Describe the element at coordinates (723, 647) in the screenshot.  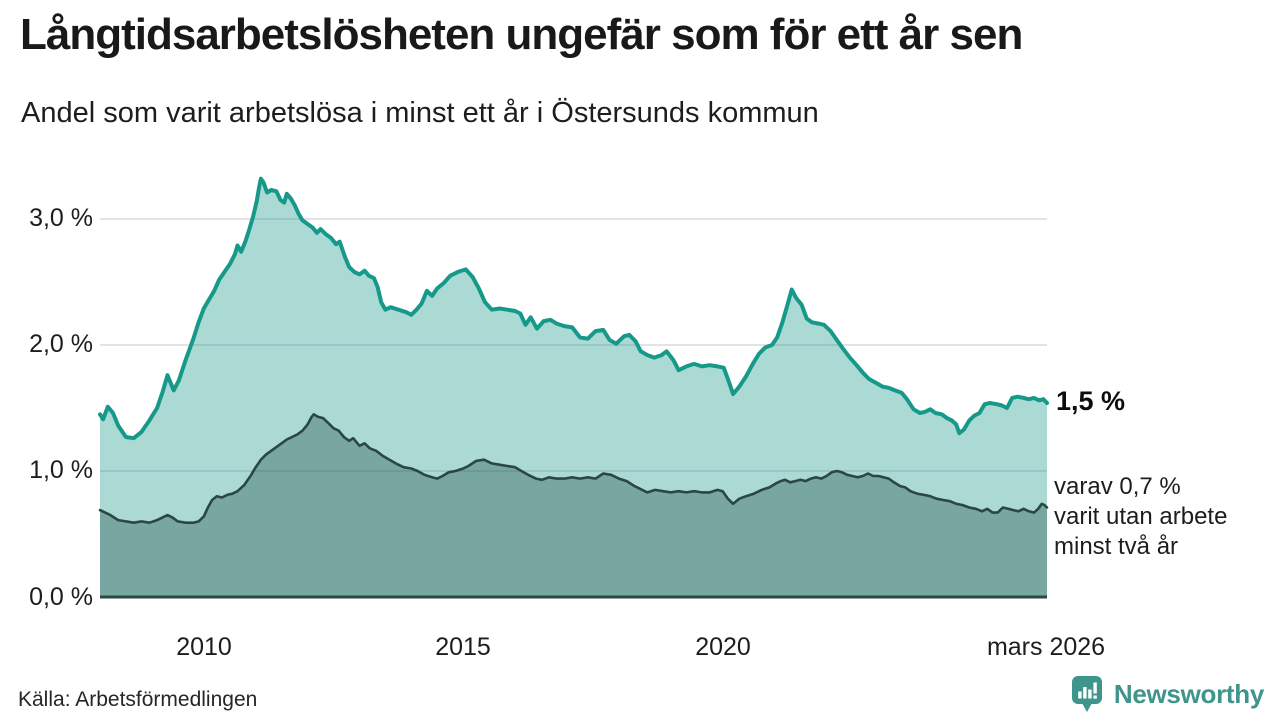
I see `x-axis-tick-2020: 2020` at that location.